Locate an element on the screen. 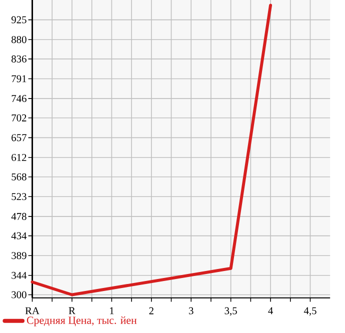 Image resolution: width=345 pixels, height=333 pixels. y-tick-label: 925 is located at coordinates (18, 20).